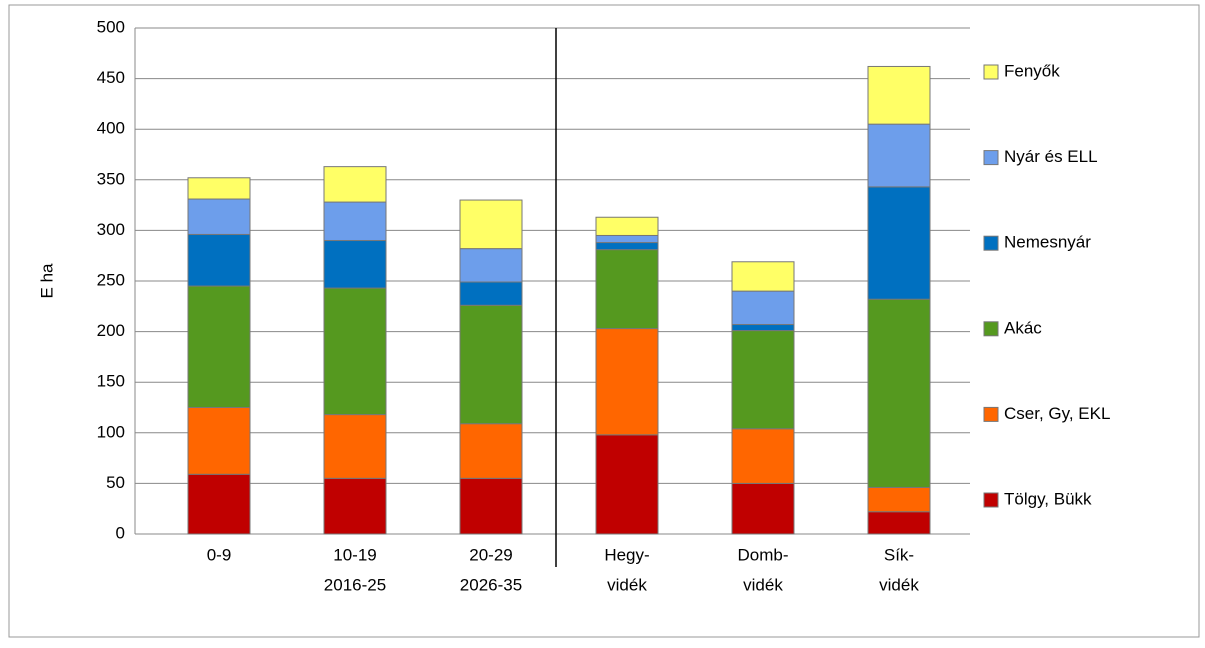 The width and height of the screenshot is (1205, 648). I want to click on y-tick-label: 0, so click(120, 532).